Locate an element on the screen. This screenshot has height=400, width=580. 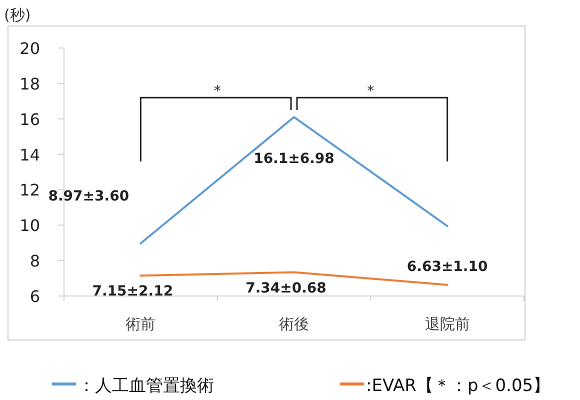
y-tick-label: 12 is located at coordinates (30, 190).